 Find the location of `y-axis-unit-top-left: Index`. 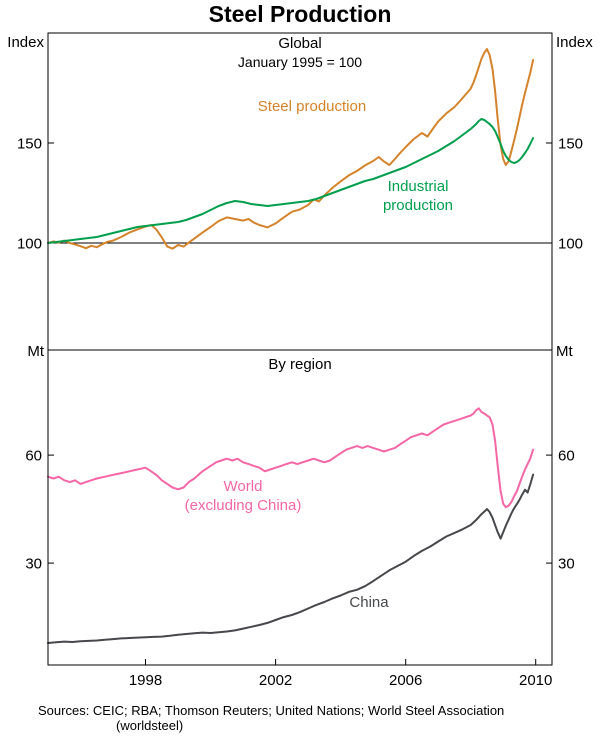

y-axis-unit-top-left: Index is located at coordinates (25, 42).